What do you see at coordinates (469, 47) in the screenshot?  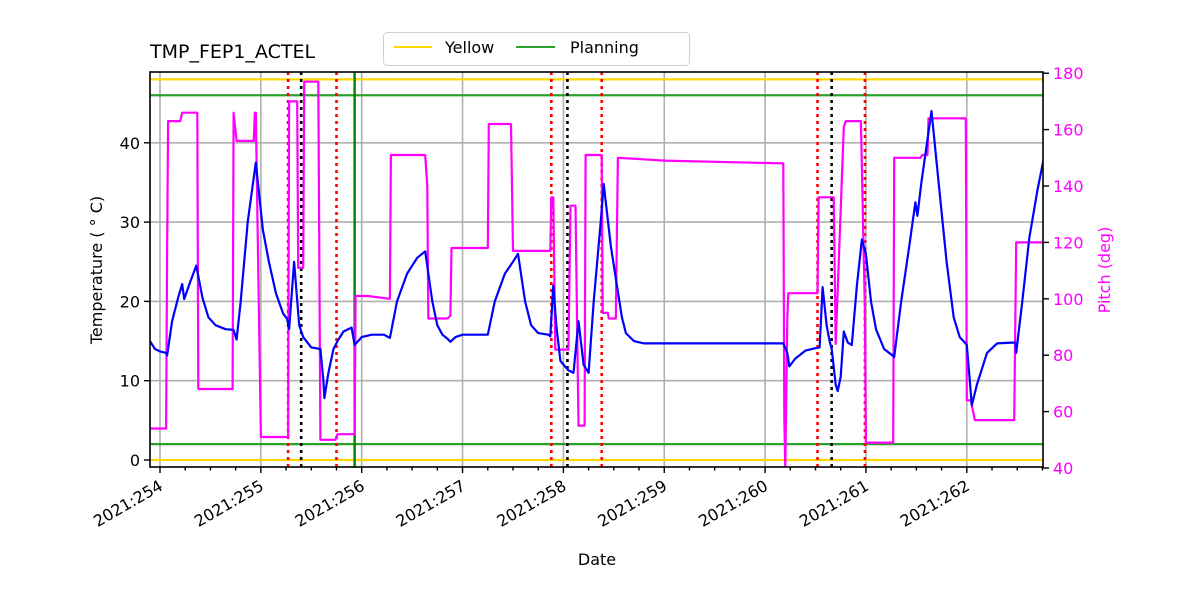 I see `legend-yellow-label: Yellow` at bounding box center [469, 47].